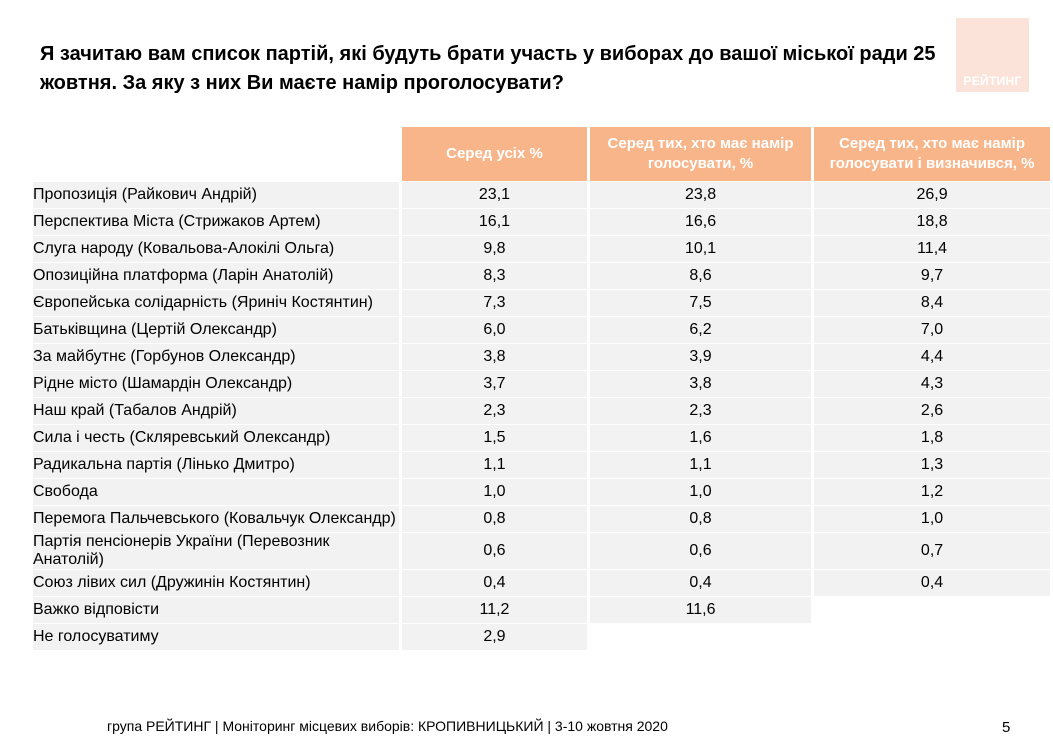 The image size is (1053, 740). I want to click on party-name-cell: Не голосуватиму, so click(216, 637).